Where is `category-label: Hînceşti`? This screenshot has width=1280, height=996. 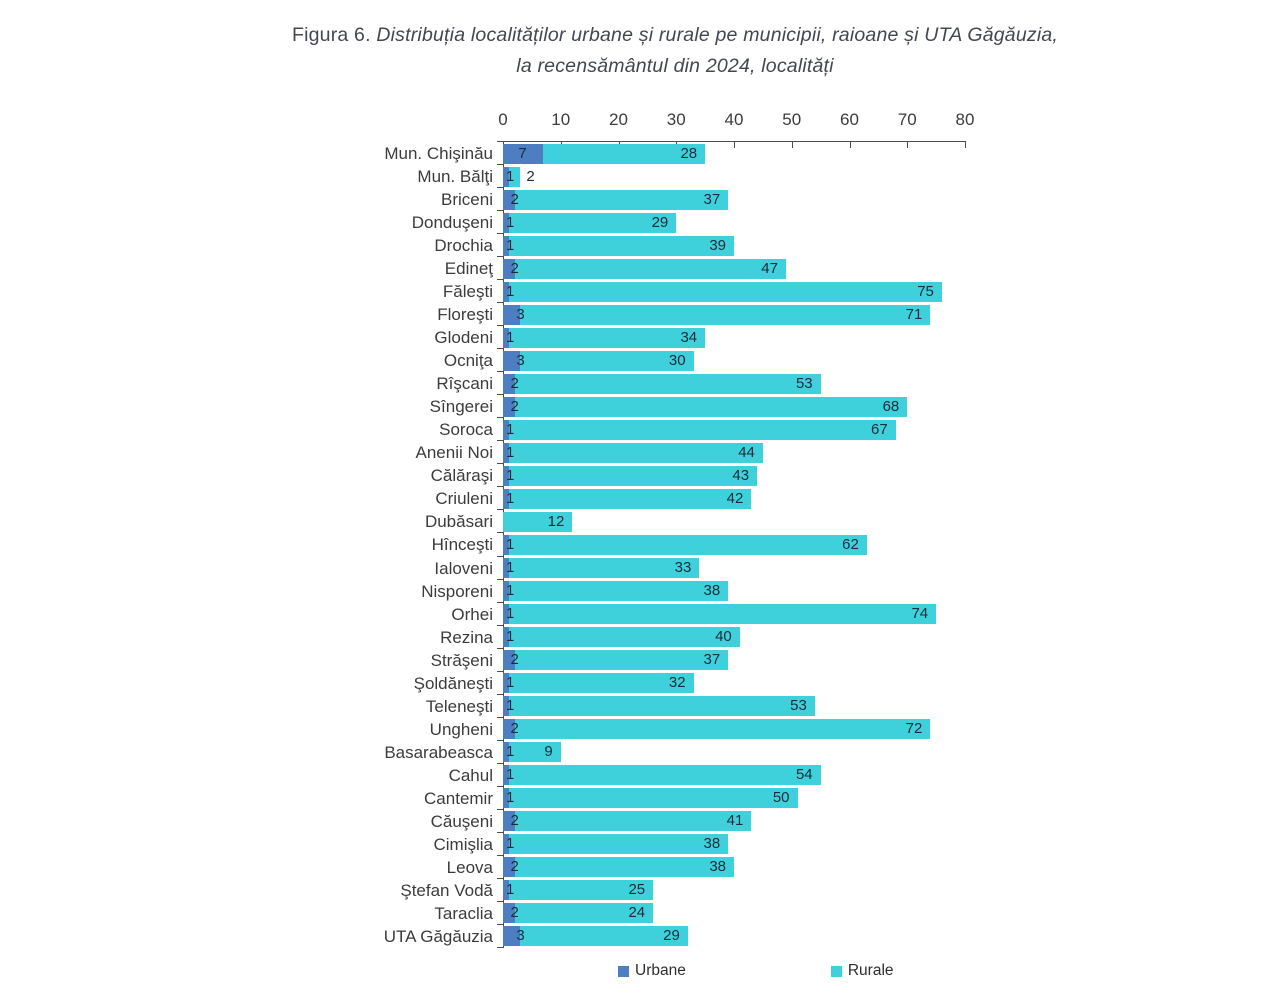 category-label: Hînceşti is located at coordinates (462, 545).